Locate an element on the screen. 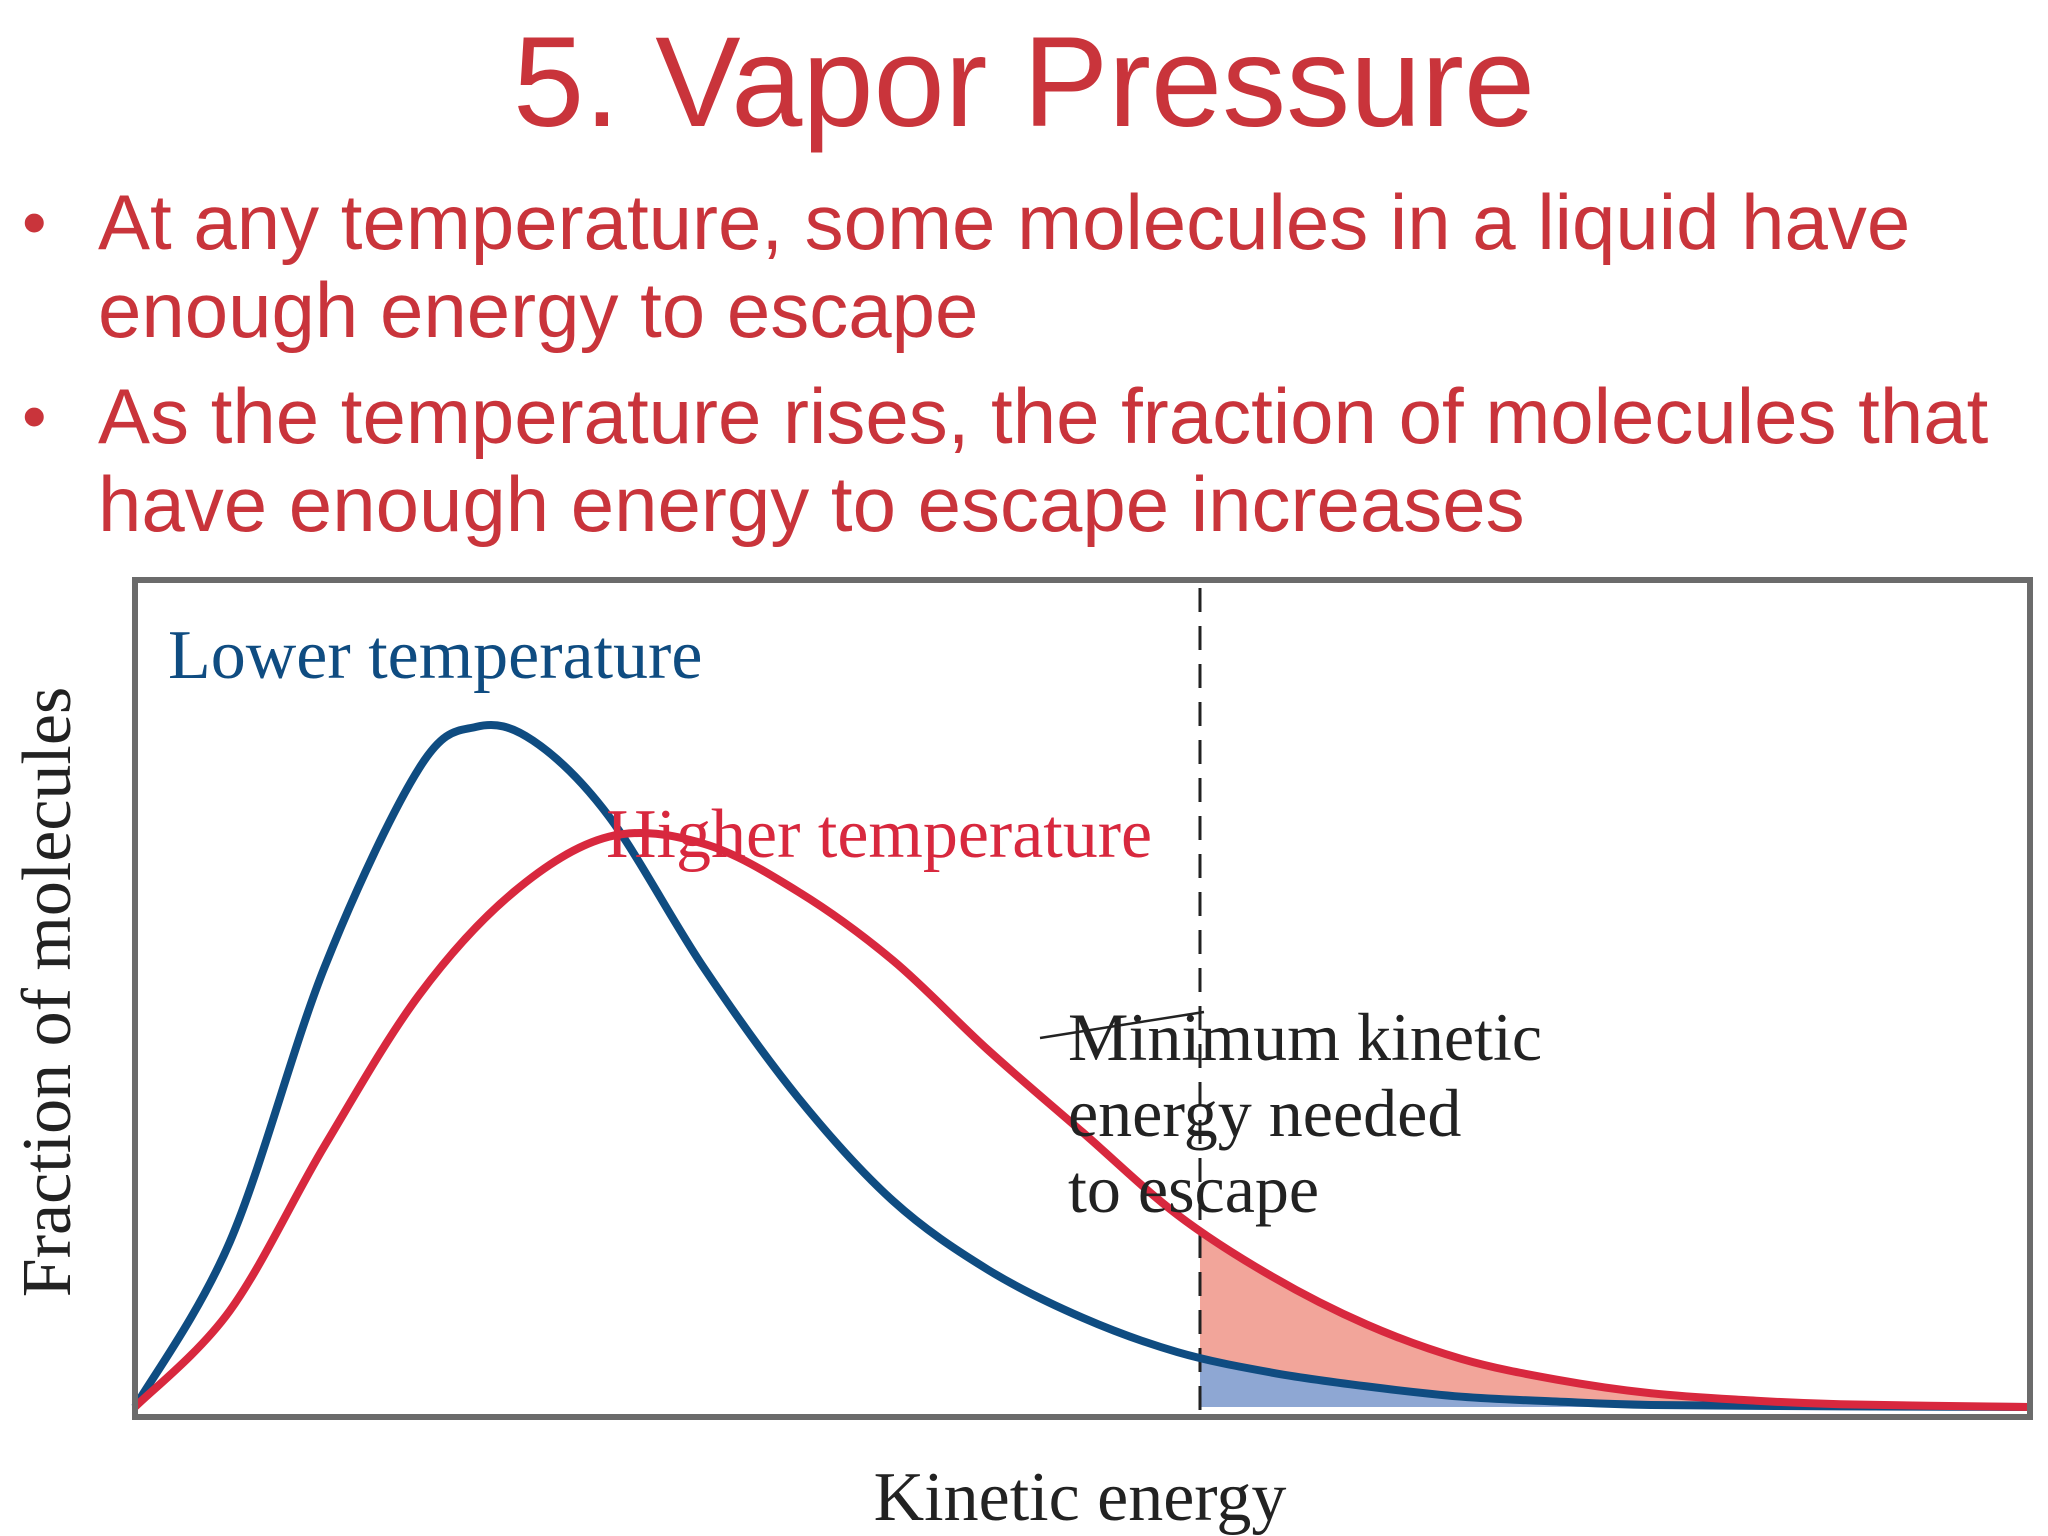 The width and height of the screenshot is (2048, 1536). annotation-leader-line is located at coordinates (1122, 1025).